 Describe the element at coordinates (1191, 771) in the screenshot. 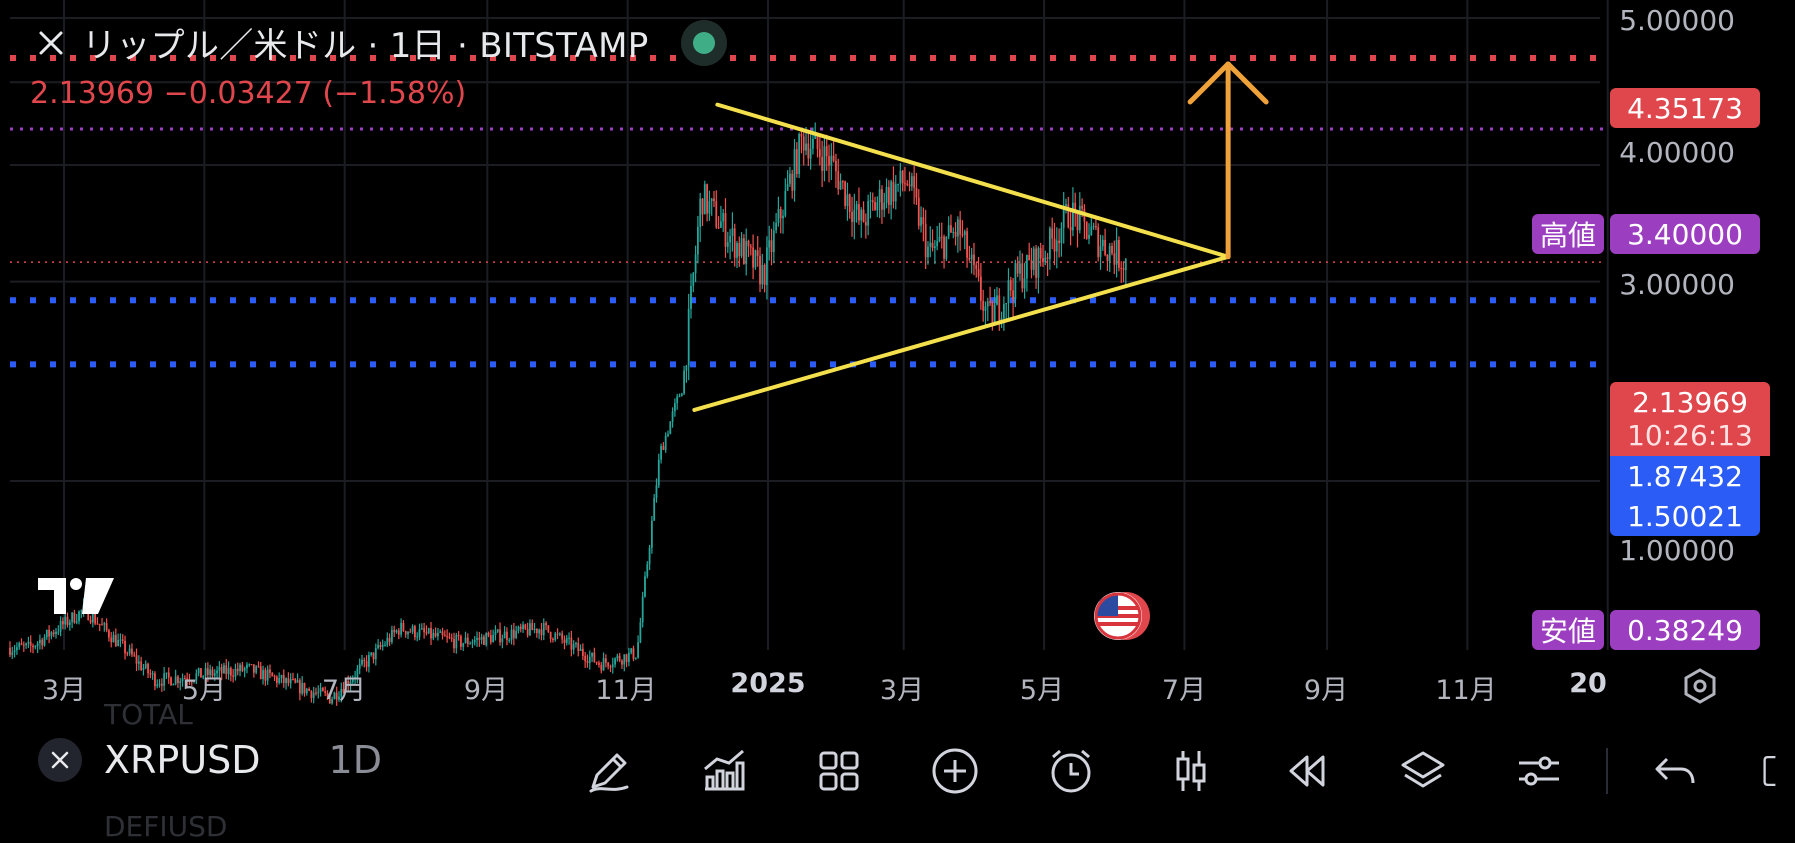

I see `candle-type-icon` at that location.